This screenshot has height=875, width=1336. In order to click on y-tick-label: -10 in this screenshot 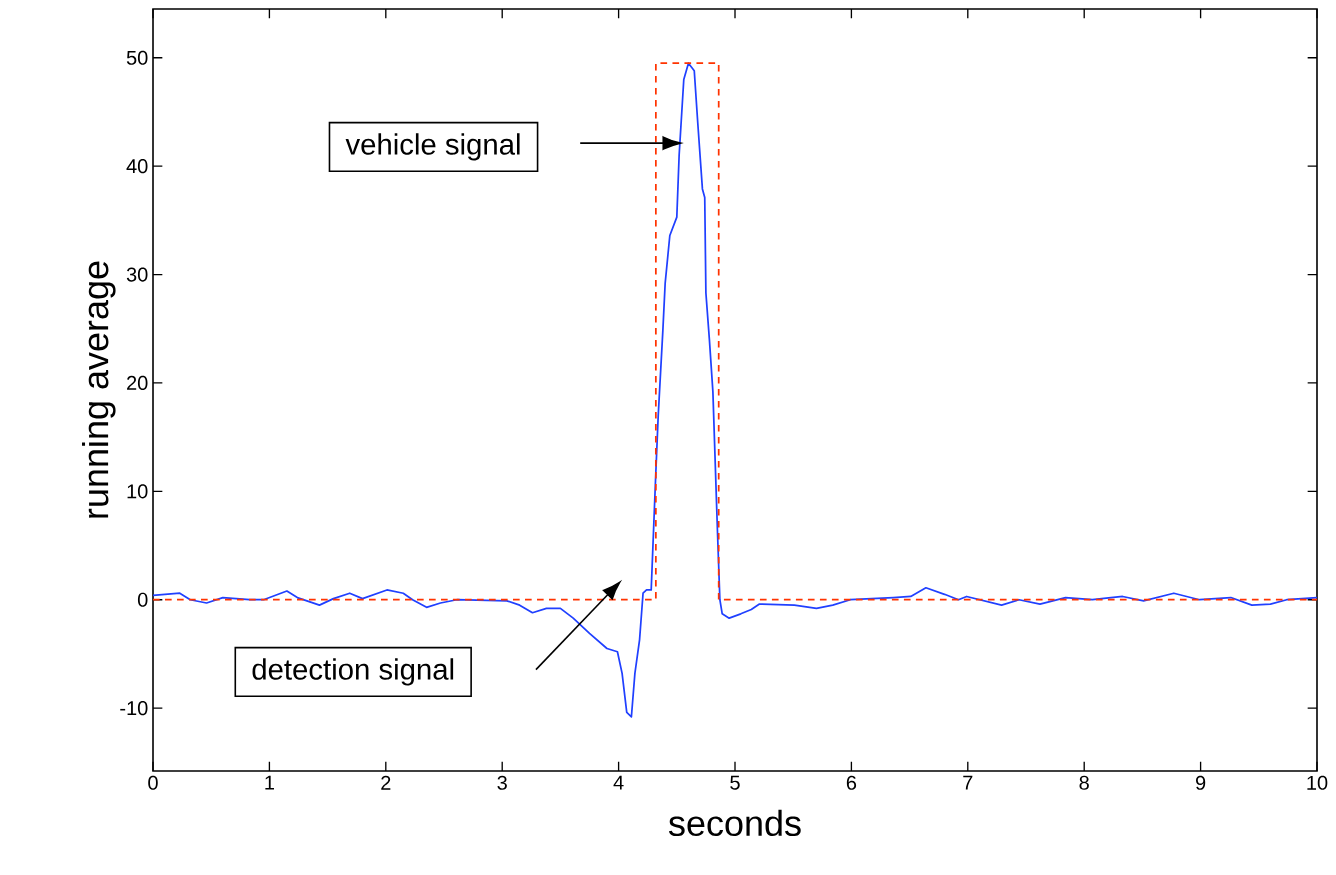, I will do `click(134, 708)`.